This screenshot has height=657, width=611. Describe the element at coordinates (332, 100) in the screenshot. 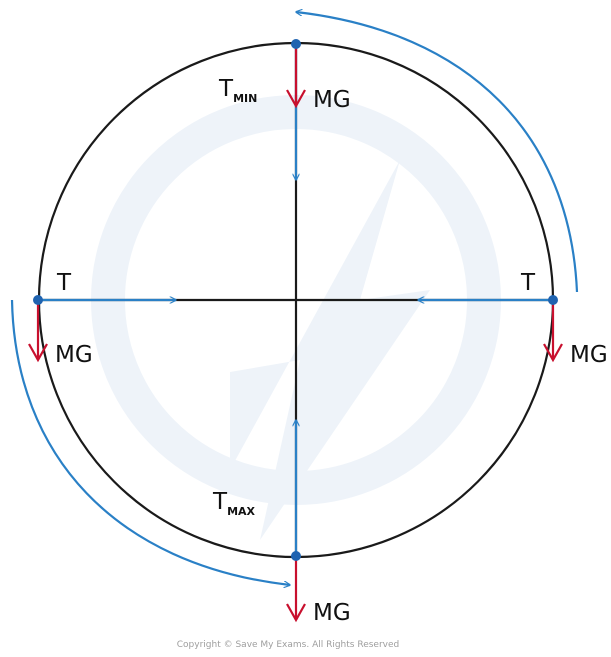

I see `label-weight-top: MG` at that location.